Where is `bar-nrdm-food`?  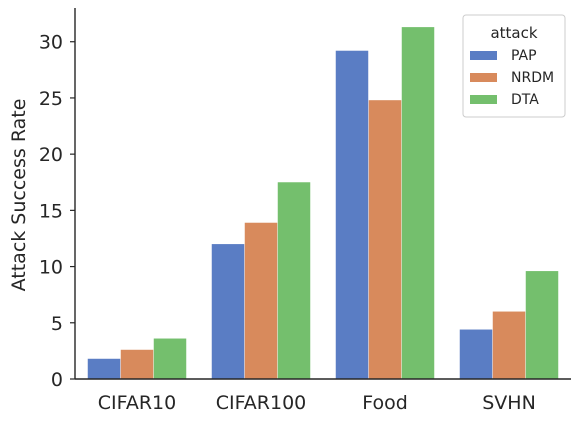 bar-nrdm-food is located at coordinates (385, 240).